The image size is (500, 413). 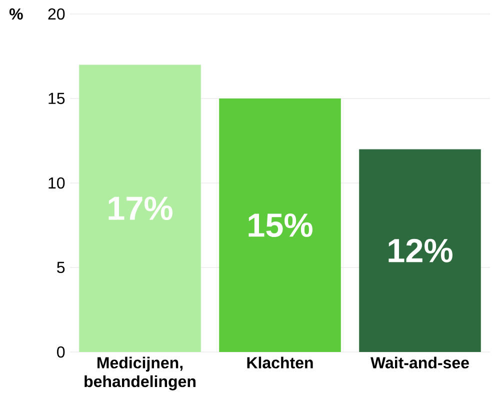 I want to click on bar, so click(x=420, y=250).